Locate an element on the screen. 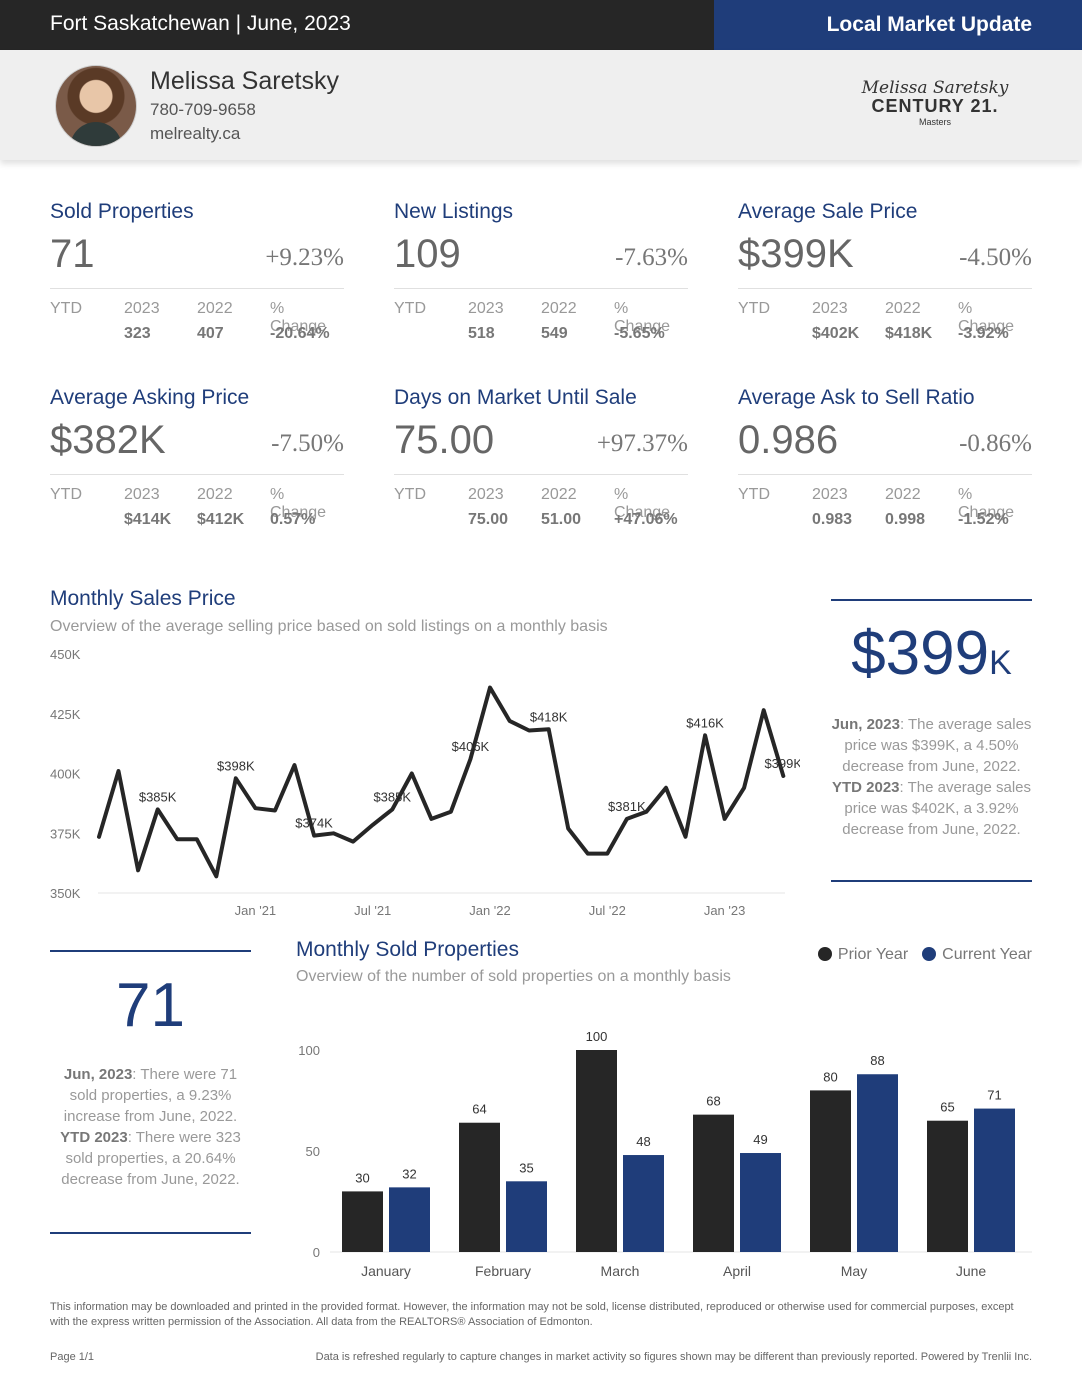 This screenshot has height=1400, width=1082. stat-title: Average Asking Price is located at coordinates (150, 397).